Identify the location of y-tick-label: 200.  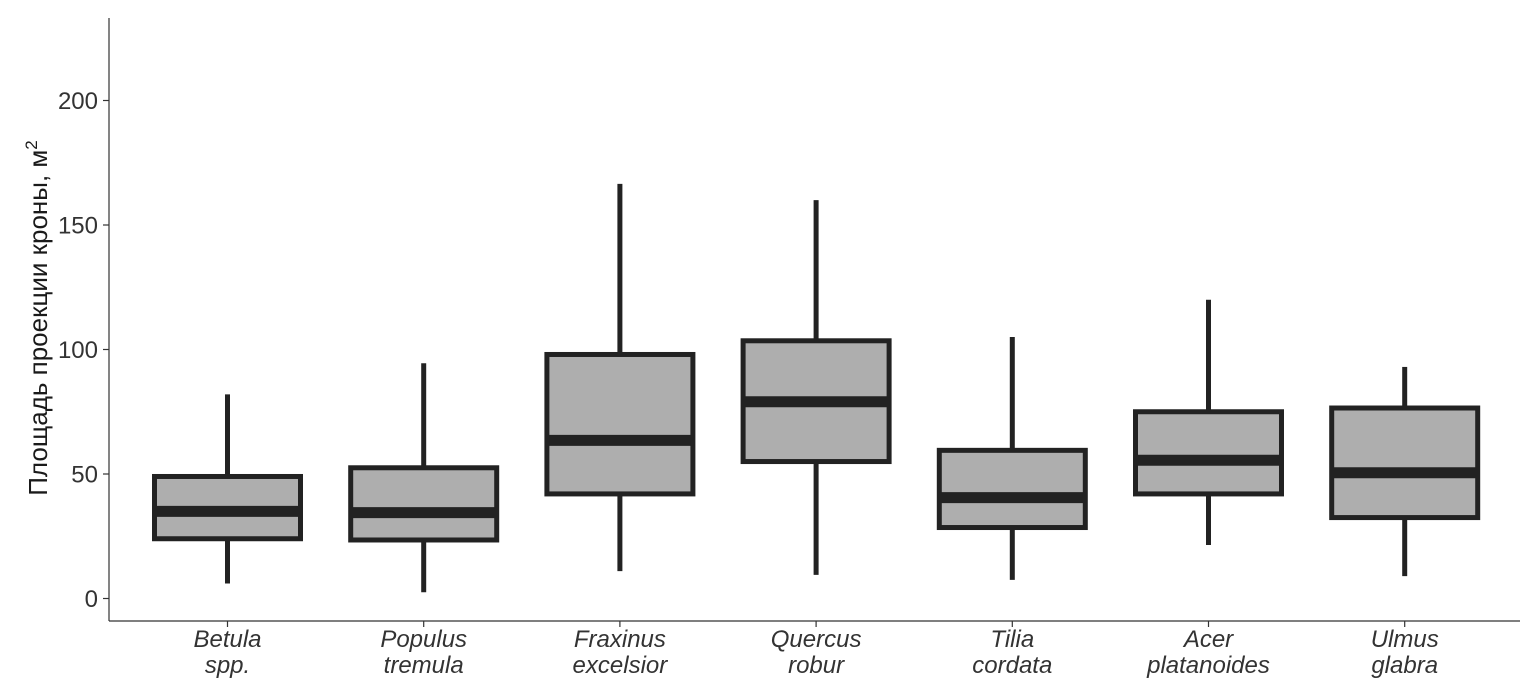
(78, 101).